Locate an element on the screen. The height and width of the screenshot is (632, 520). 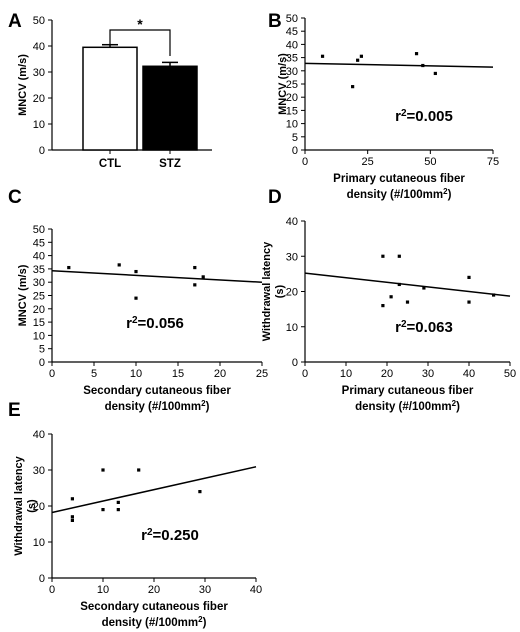
c-y-tick-label: 10 is located at coordinates (39, 336).